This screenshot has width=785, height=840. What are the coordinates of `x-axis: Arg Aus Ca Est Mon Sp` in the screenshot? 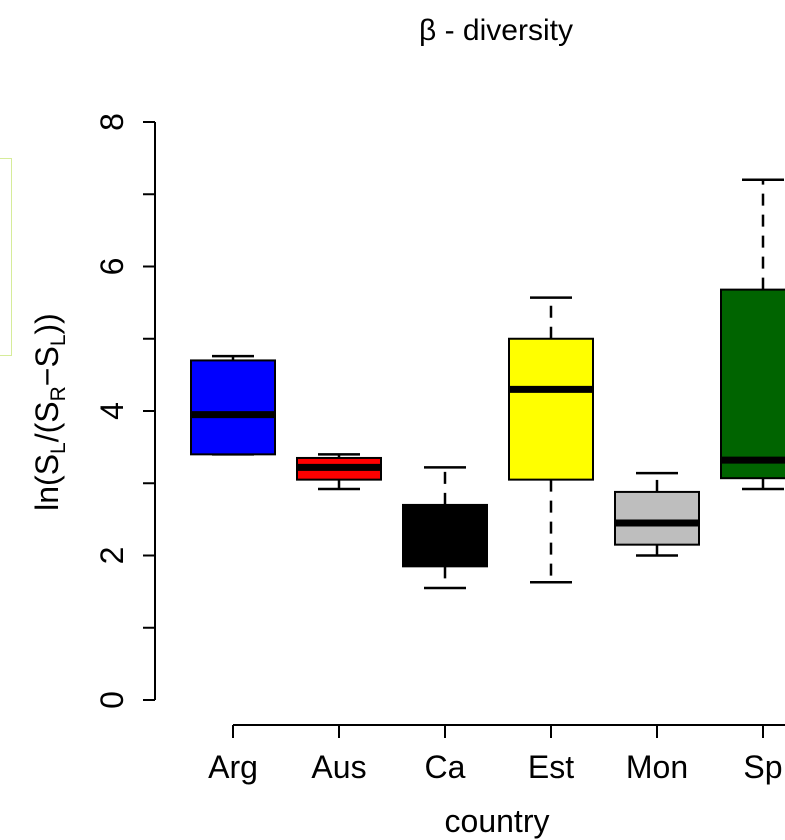 It's located at (496, 754).